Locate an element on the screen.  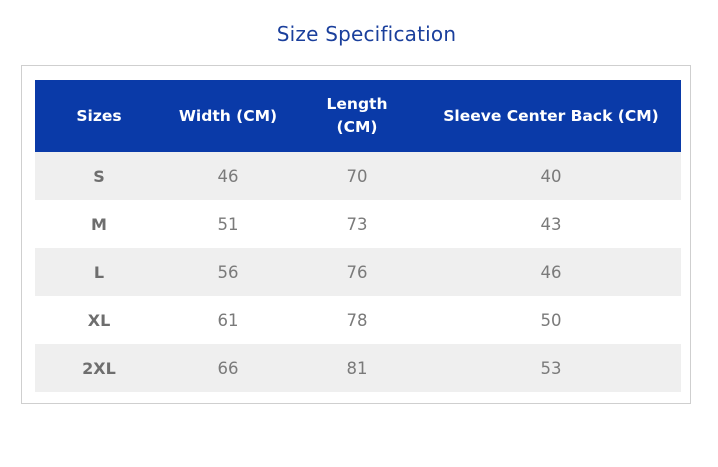
size-cell: 2XL is located at coordinates (99, 368).